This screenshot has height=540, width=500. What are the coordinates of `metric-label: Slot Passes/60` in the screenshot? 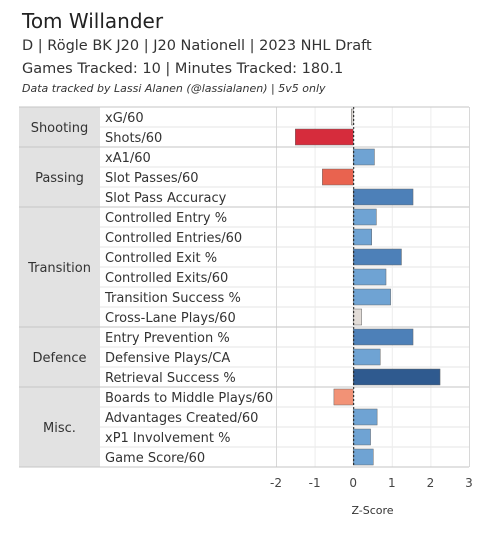 It's located at (152, 178).